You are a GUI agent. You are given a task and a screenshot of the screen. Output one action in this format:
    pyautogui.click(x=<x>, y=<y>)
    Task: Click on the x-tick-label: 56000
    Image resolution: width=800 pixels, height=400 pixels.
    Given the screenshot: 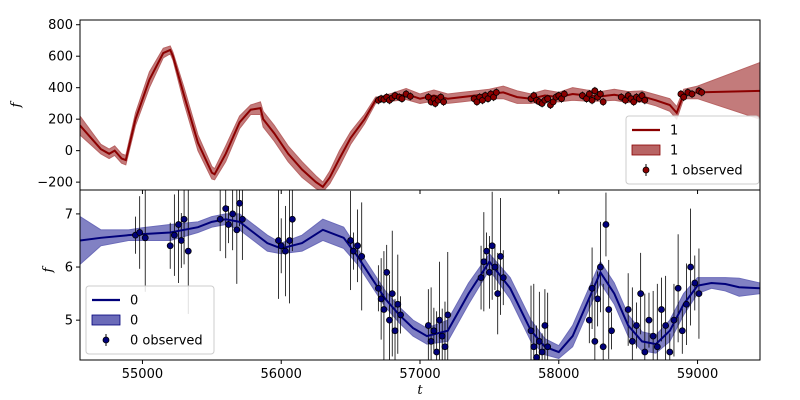 What is the action you would take?
    pyautogui.click(x=281, y=374)
    